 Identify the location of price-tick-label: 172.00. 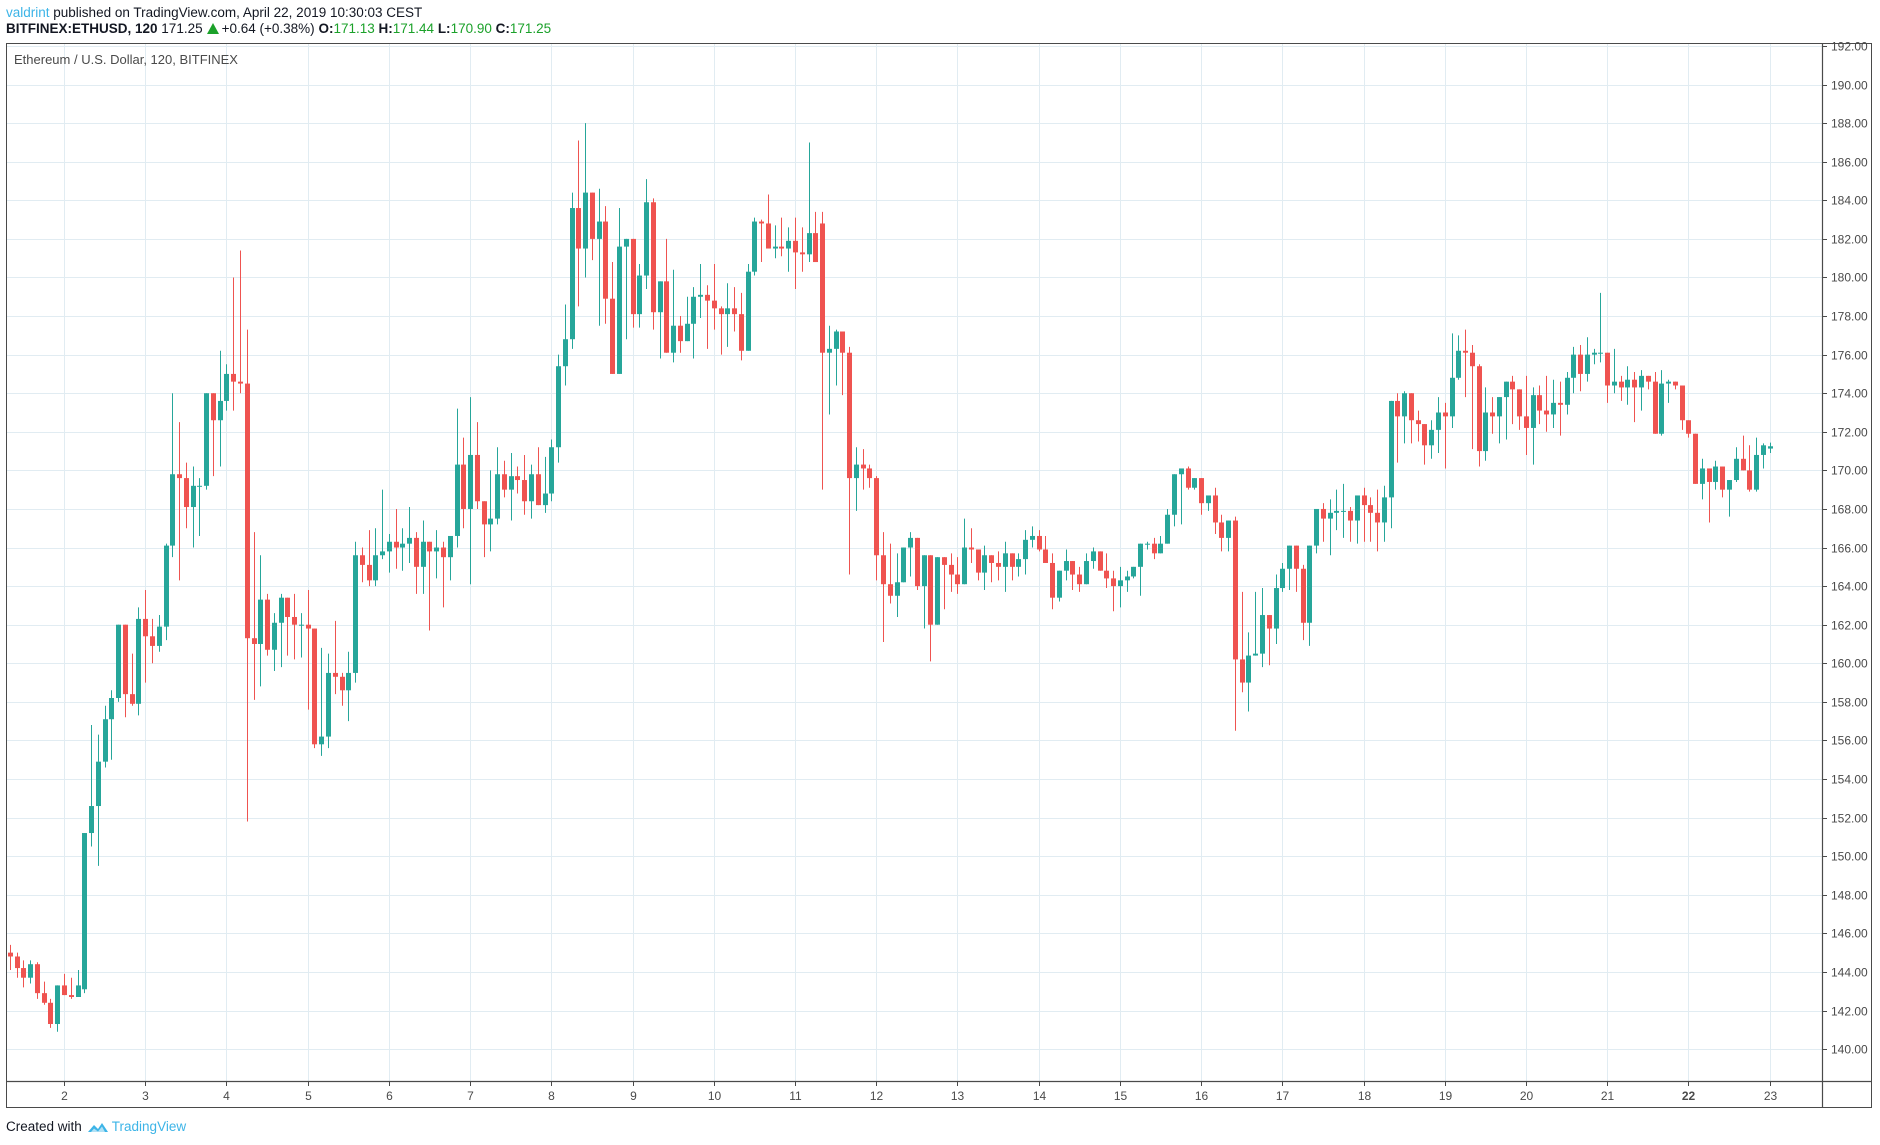
(1849, 433).